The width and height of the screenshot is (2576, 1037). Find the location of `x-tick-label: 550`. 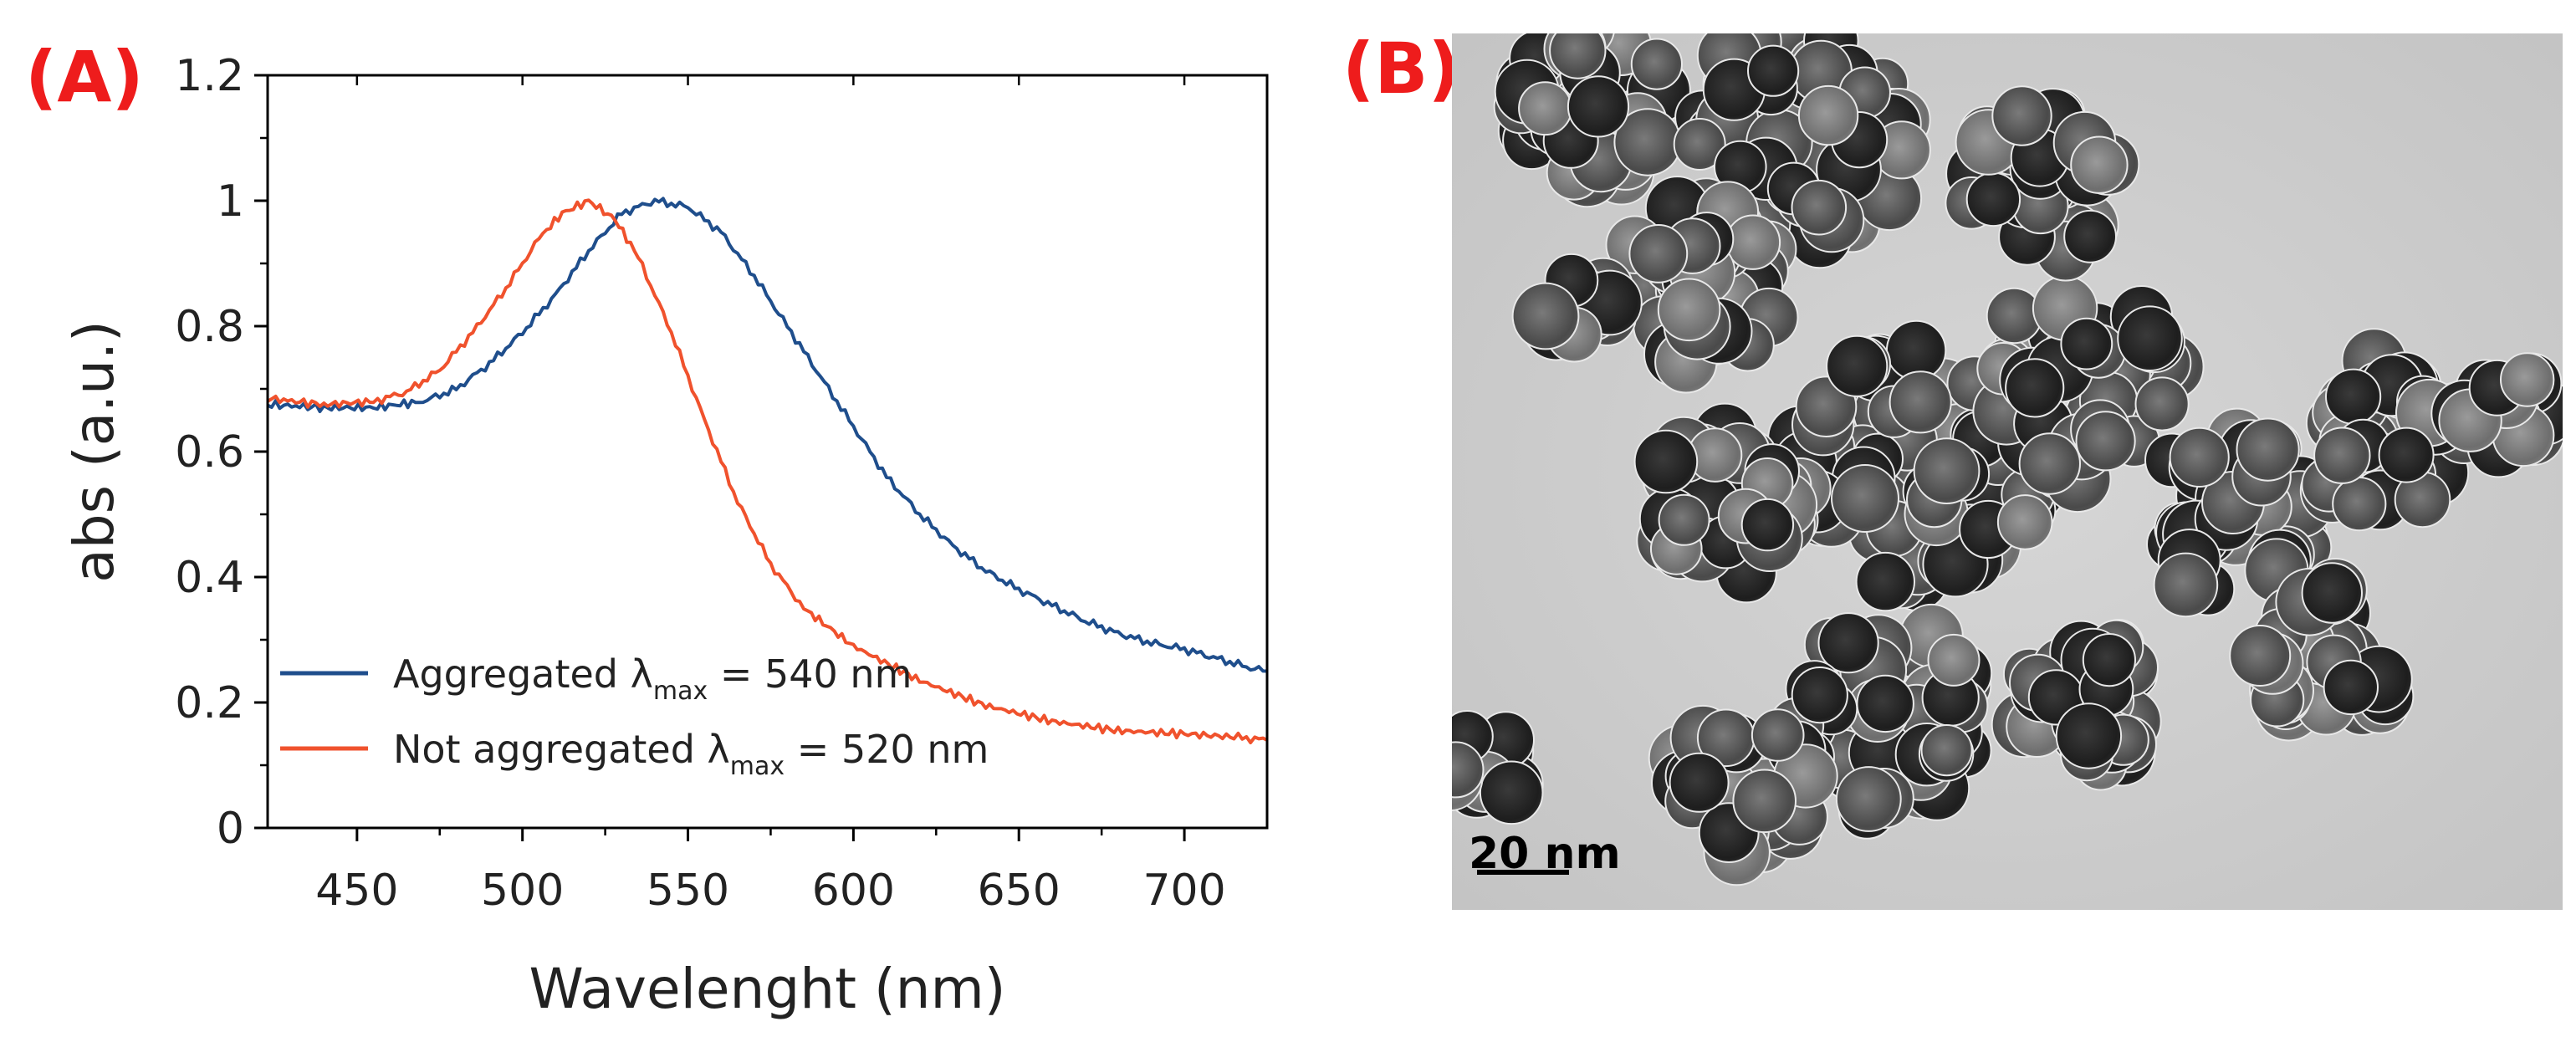

x-tick-label: 550 is located at coordinates (688, 891).